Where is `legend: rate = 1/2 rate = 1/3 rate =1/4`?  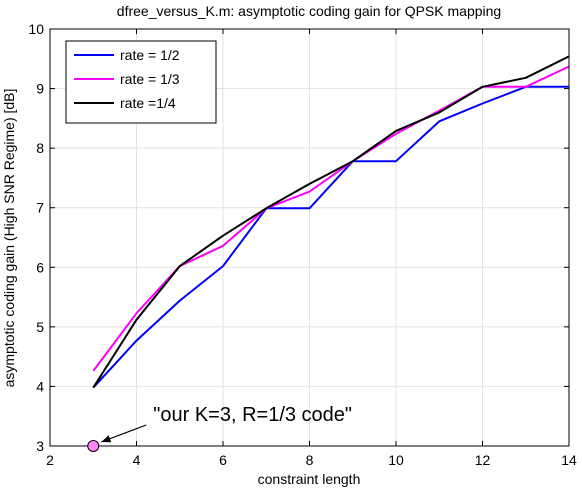 legend: rate = 1/2 rate = 1/3 rate =1/4 is located at coordinates (141, 82).